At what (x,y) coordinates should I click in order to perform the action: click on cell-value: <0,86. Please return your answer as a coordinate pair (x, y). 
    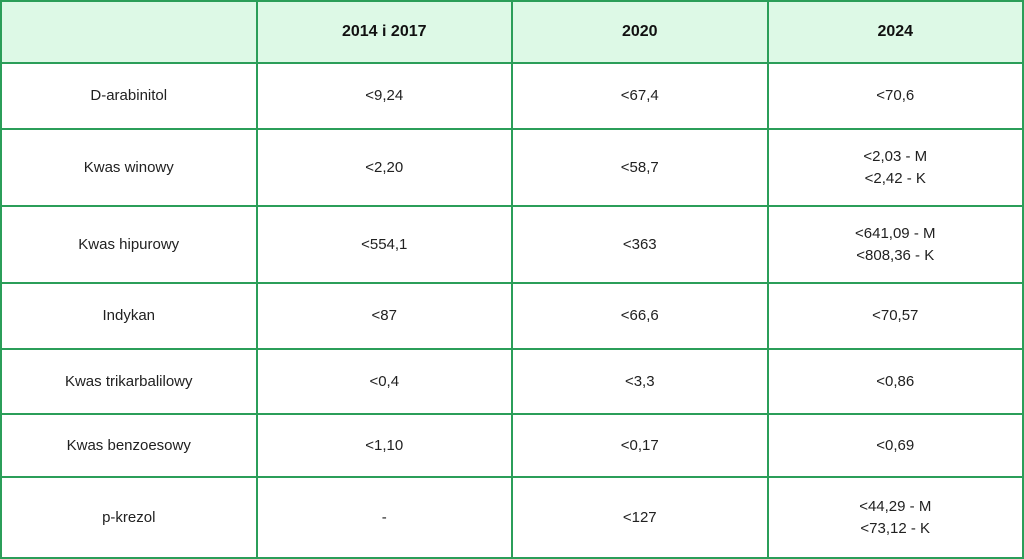
    Looking at the image, I should click on (895, 381).